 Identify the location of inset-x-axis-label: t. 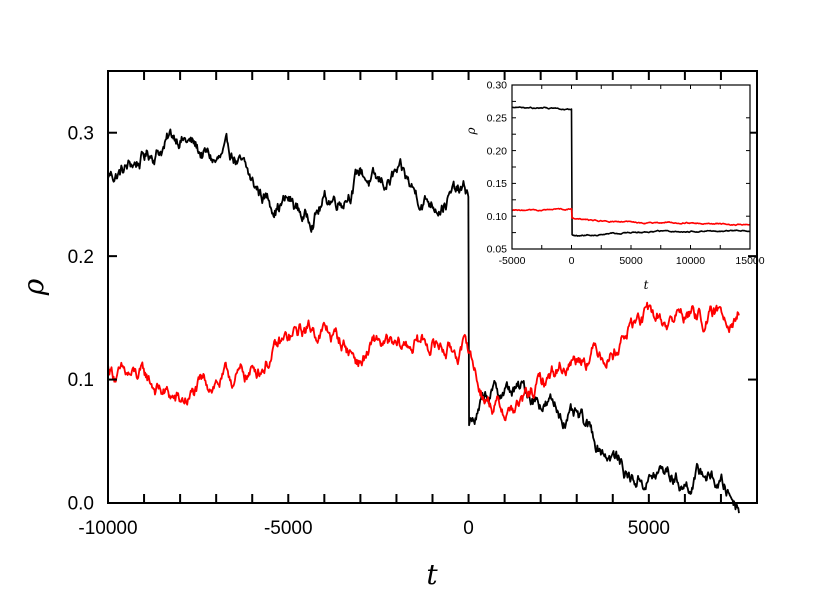
(646, 285).